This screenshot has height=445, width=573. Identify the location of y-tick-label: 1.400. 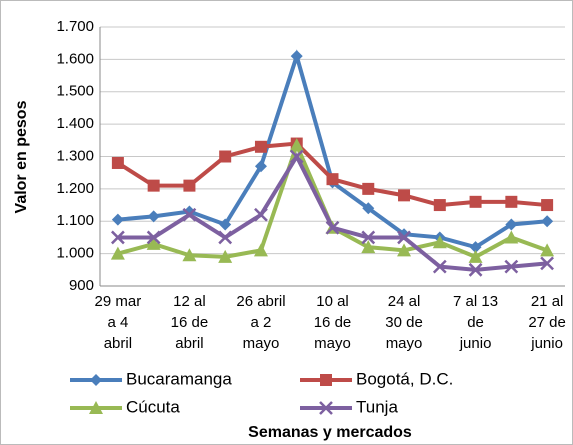
(75, 123).